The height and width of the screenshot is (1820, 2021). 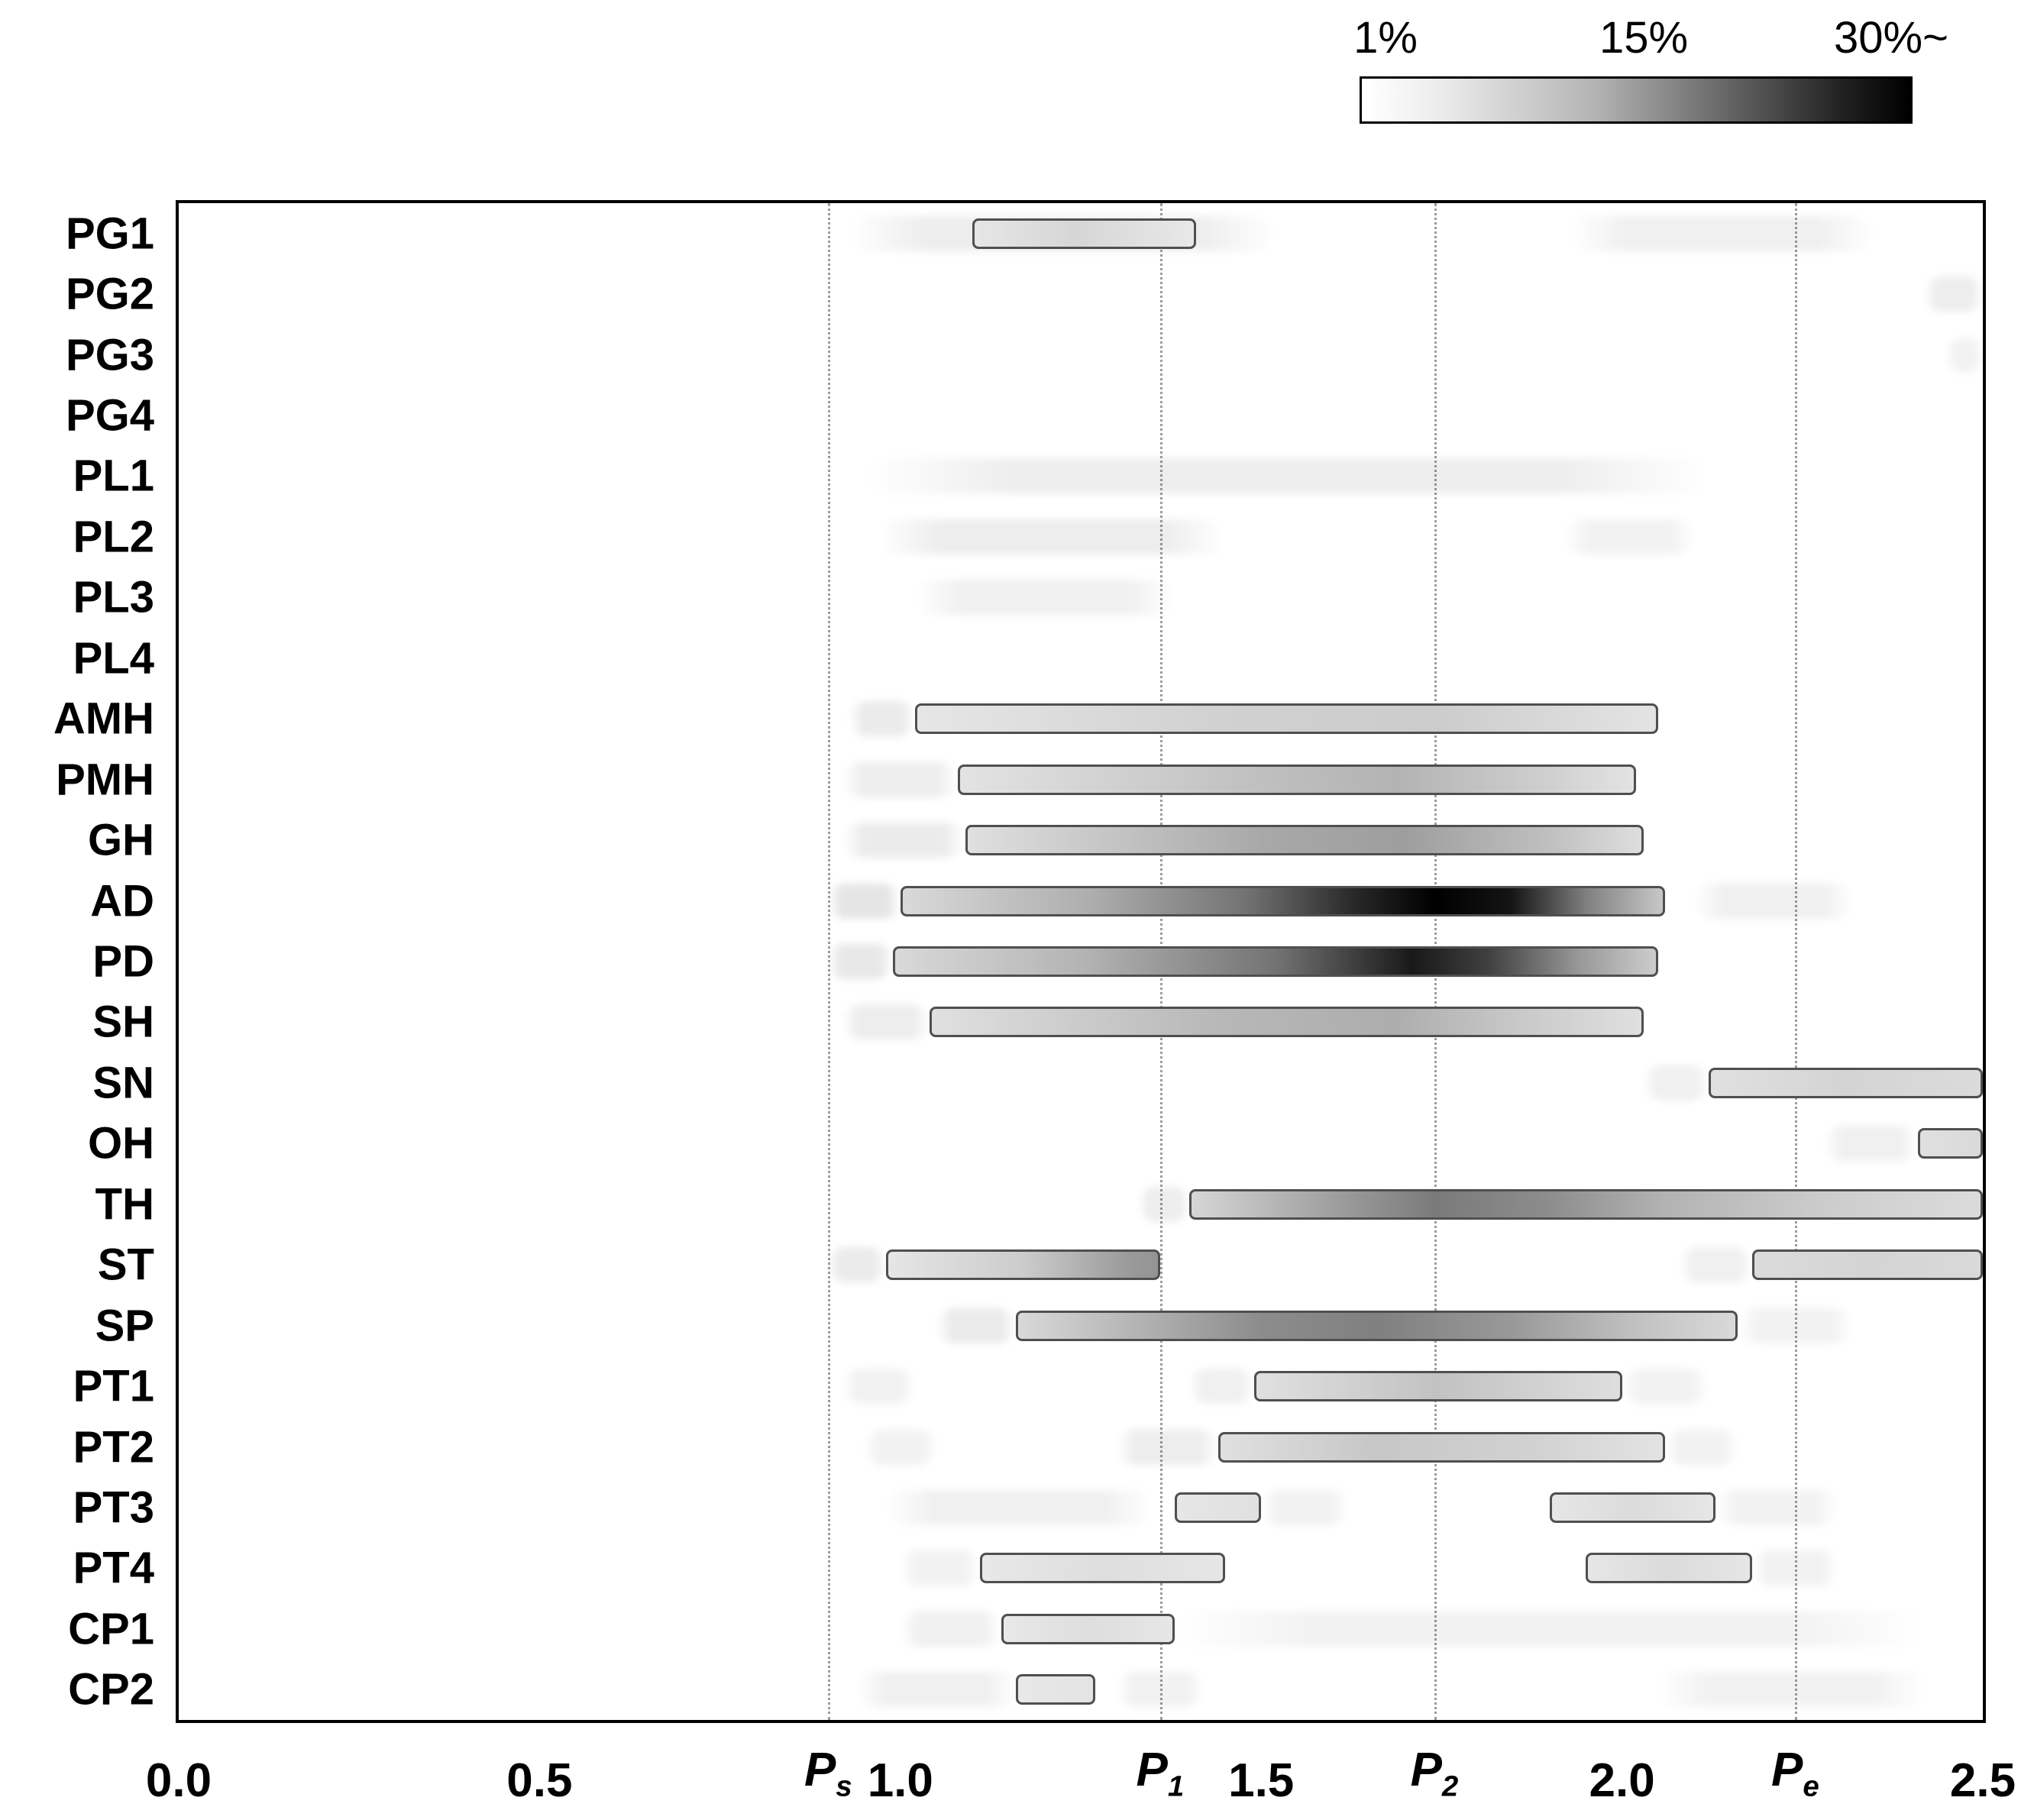 I want to click on range-bar-PMH, so click(x=1297, y=779).